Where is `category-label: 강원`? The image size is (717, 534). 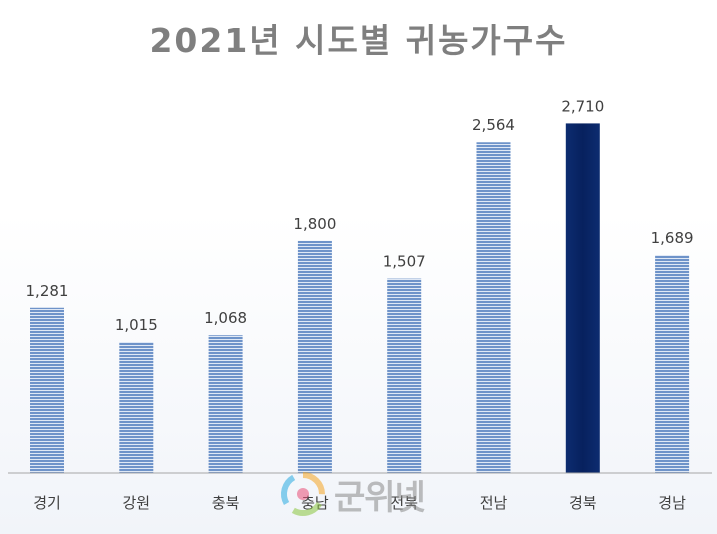 category-label: 강원 is located at coordinates (136, 503).